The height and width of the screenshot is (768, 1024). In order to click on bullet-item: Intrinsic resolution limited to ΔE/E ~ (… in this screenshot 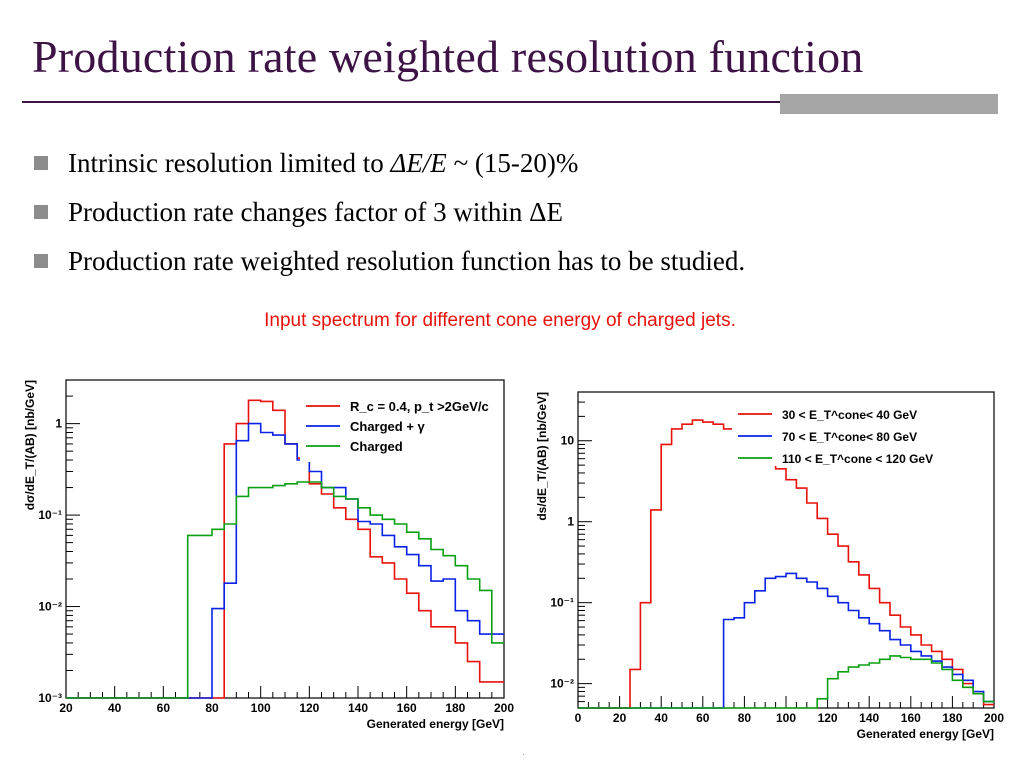, I will do `click(388, 164)`.